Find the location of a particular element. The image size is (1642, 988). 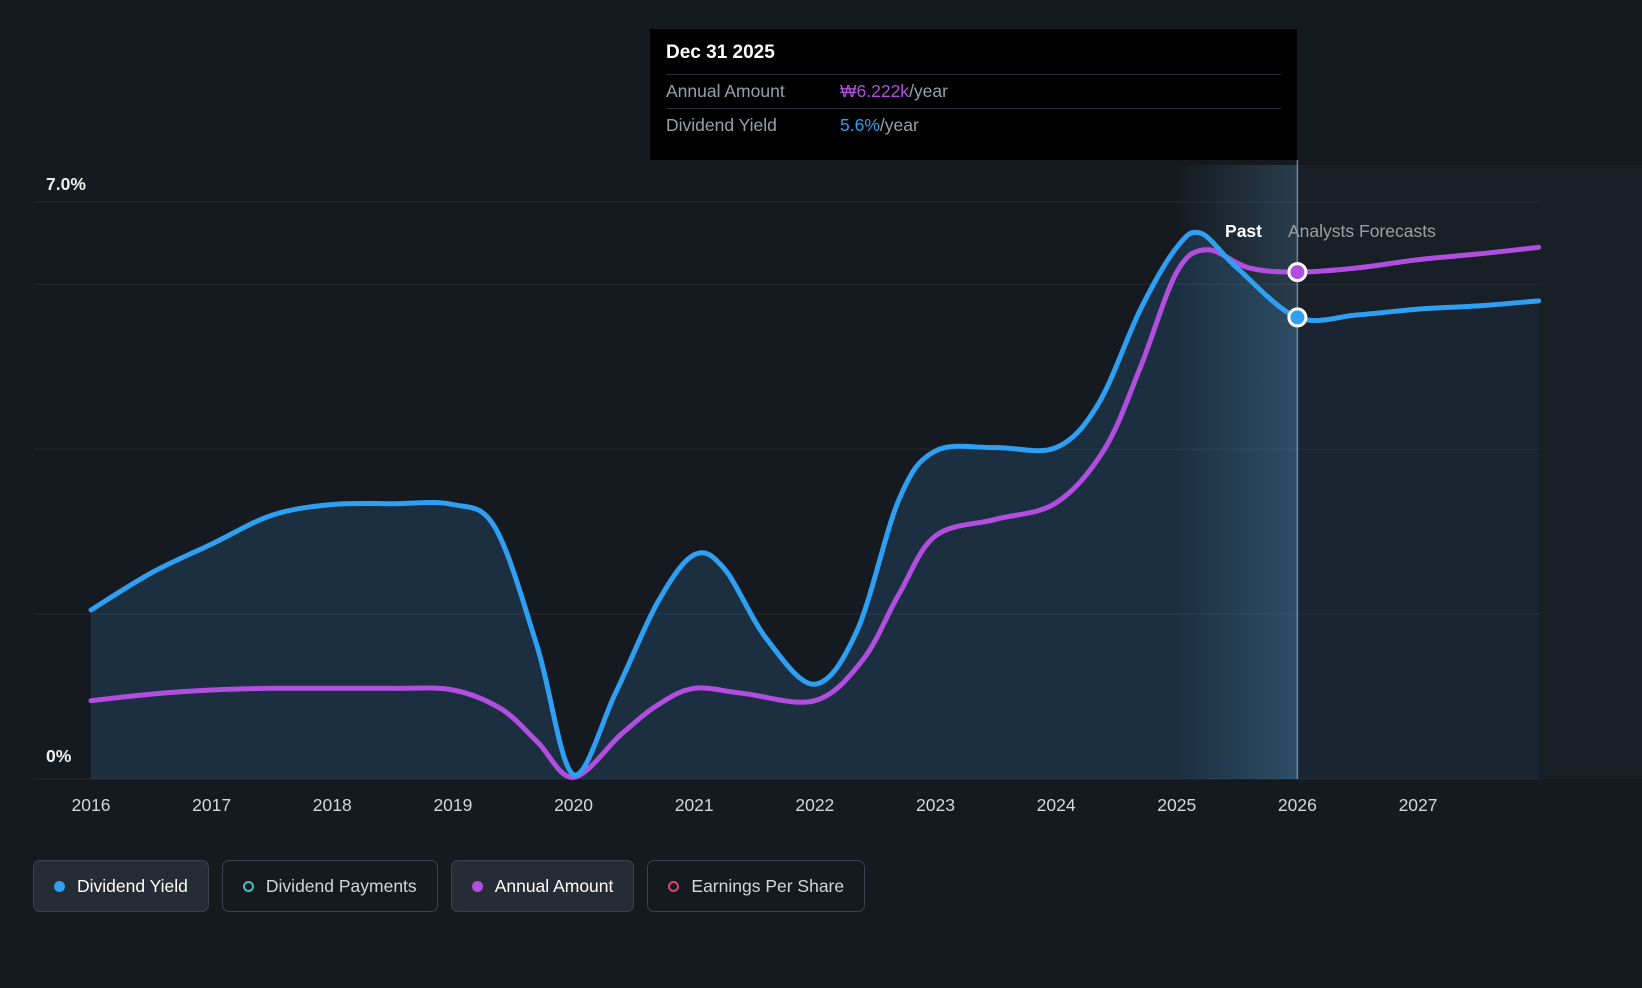

tooltip-label: Dividend Yield is located at coordinates (721, 125).